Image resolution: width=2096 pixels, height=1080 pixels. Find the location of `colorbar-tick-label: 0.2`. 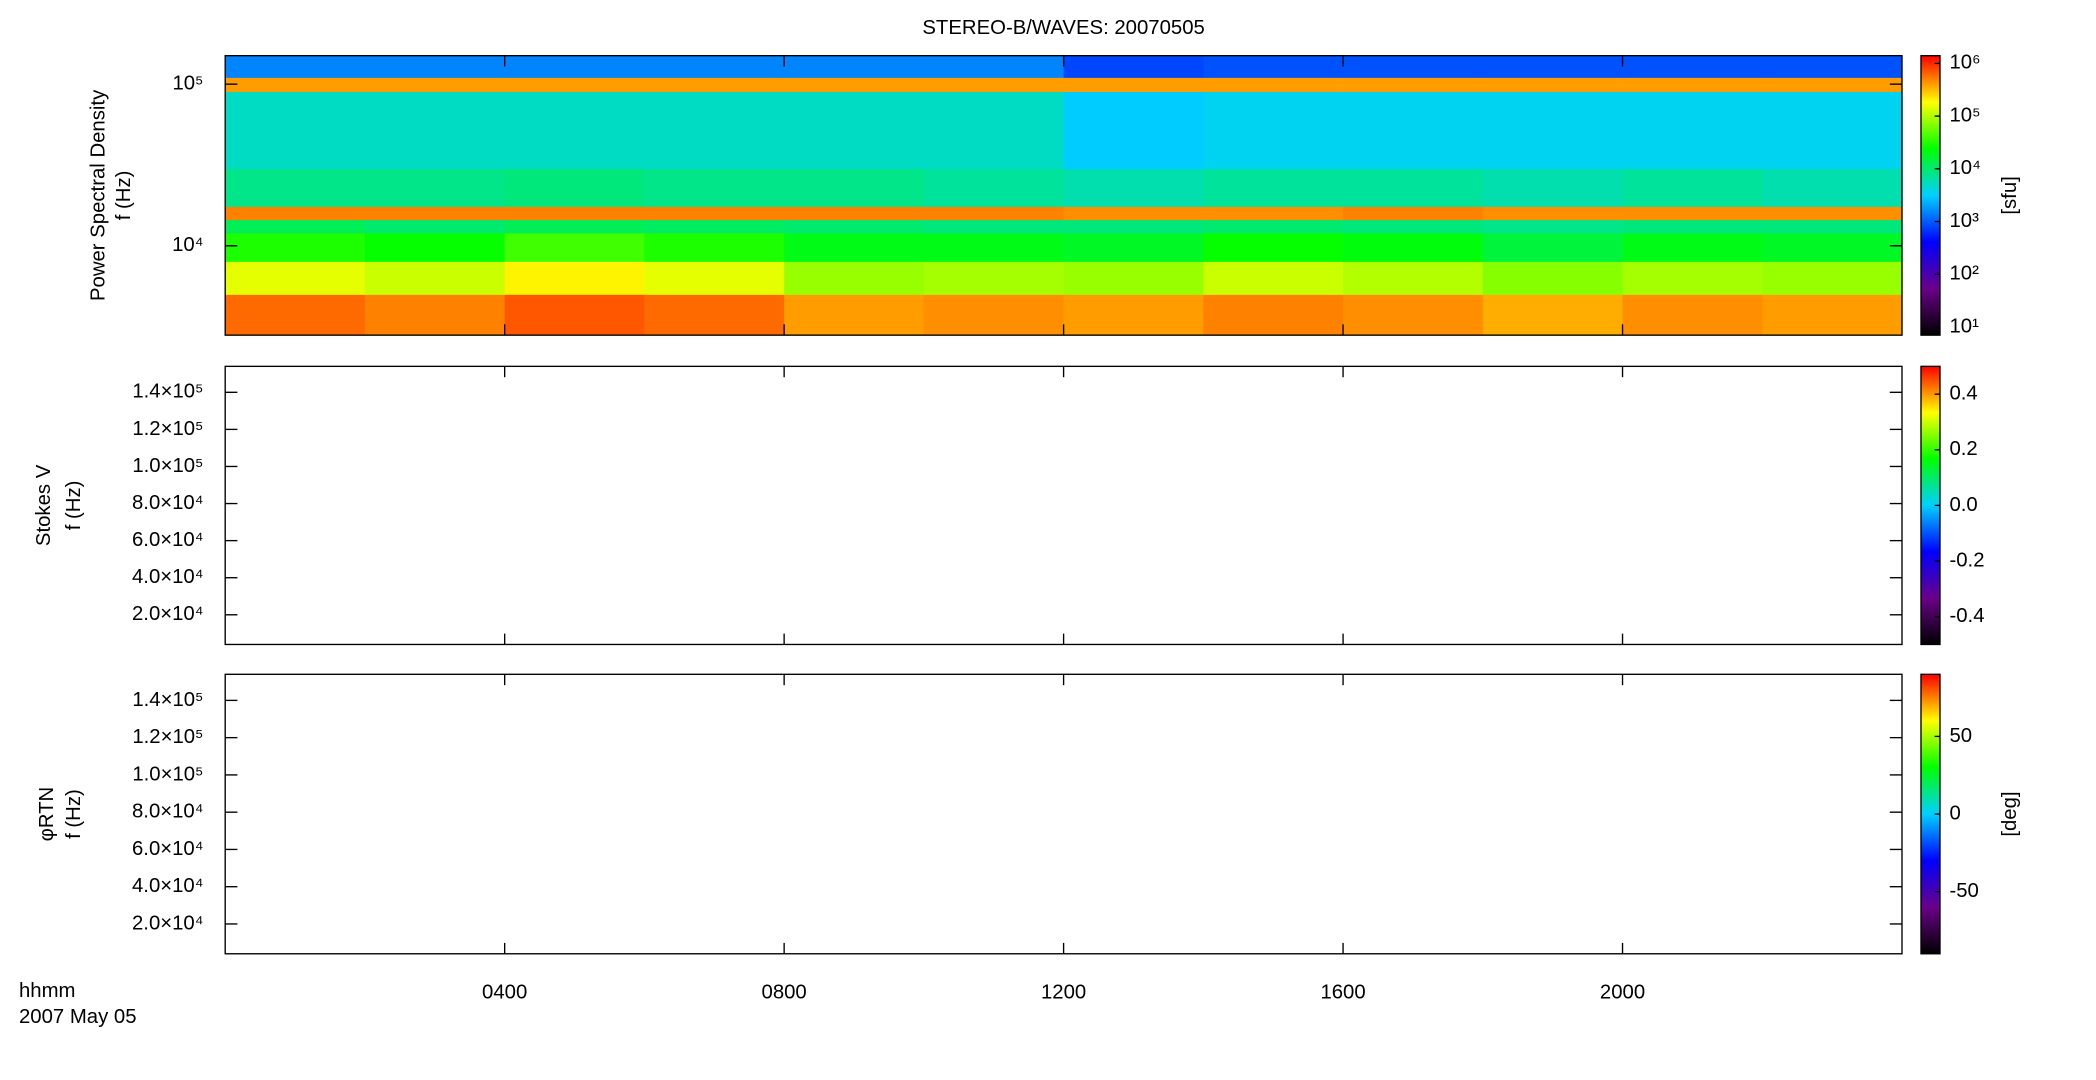

colorbar-tick-label: 0.2 is located at coordinates (1963, 449).